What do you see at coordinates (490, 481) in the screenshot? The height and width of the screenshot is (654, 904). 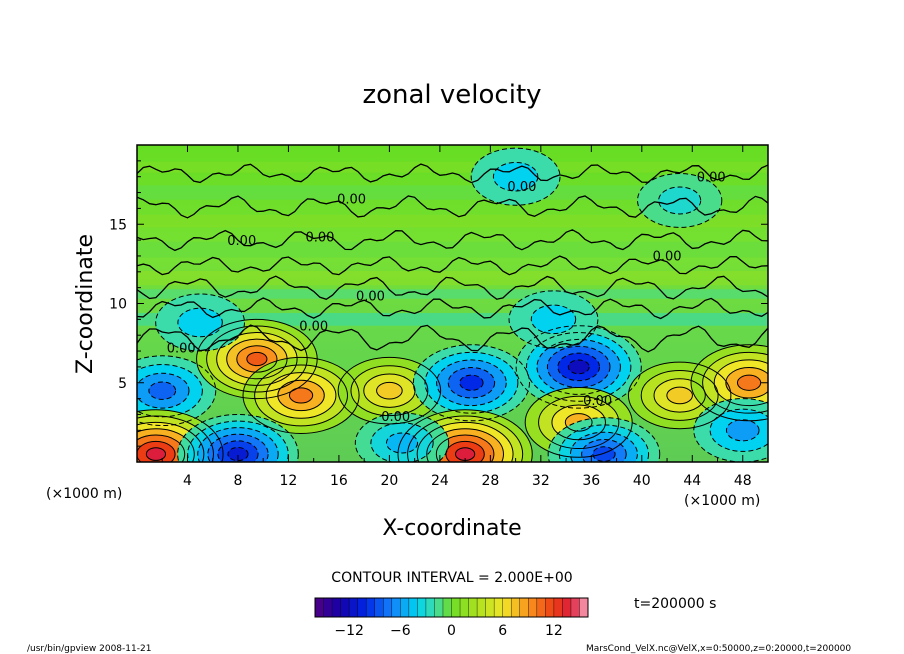 I see `x-tick-label: 28` at bounding box center [490, 481].